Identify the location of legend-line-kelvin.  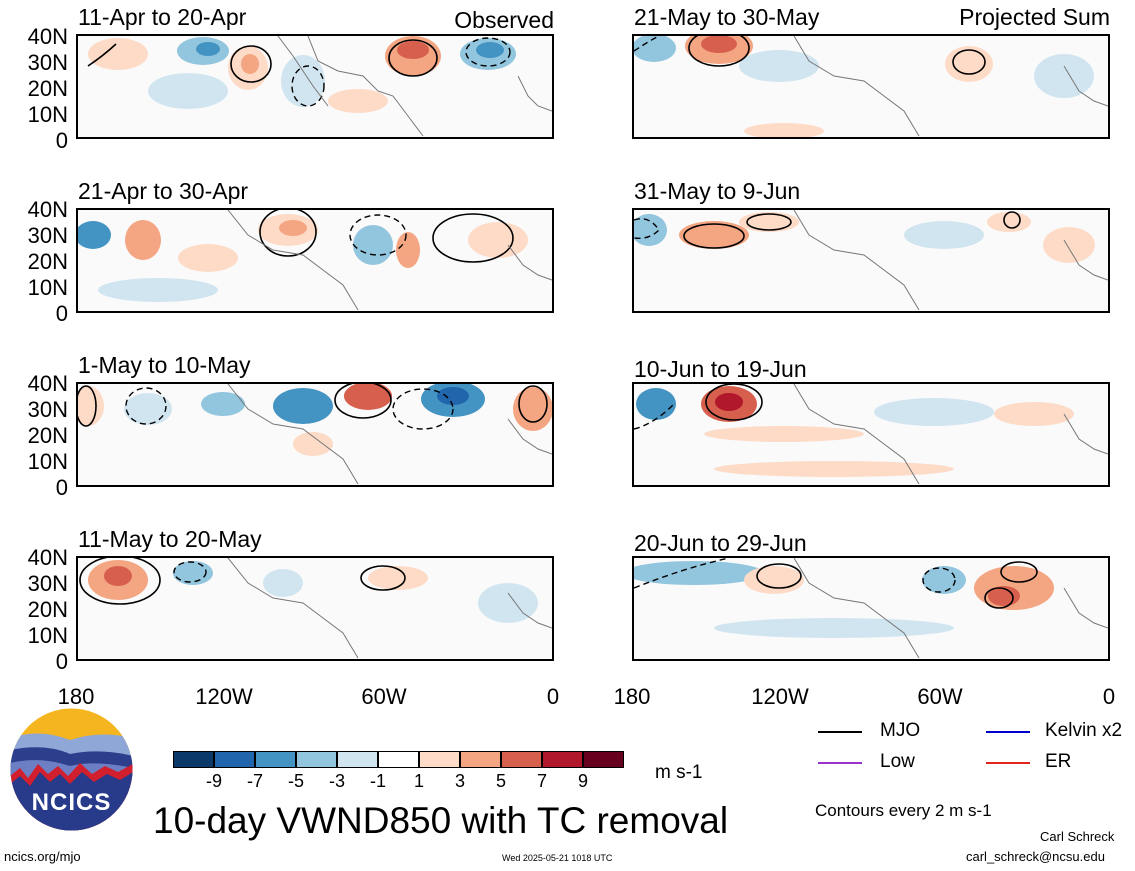
(1008, 732).